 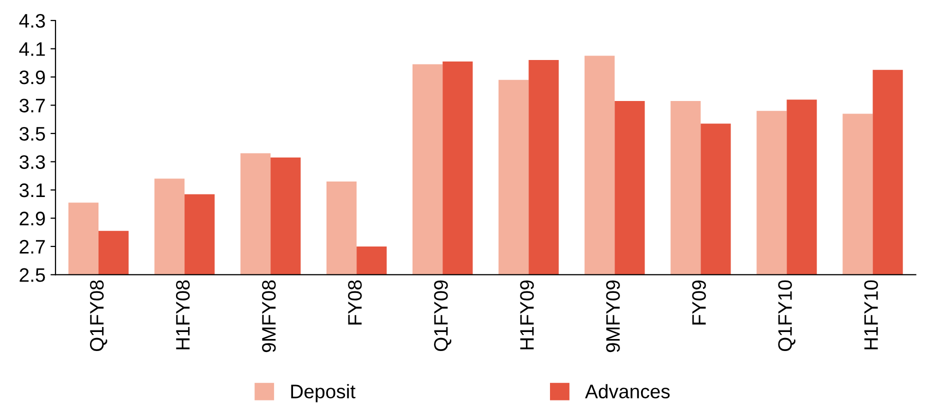 I want to click on y-tick-label: 3.1, so click(x=32, y=190).